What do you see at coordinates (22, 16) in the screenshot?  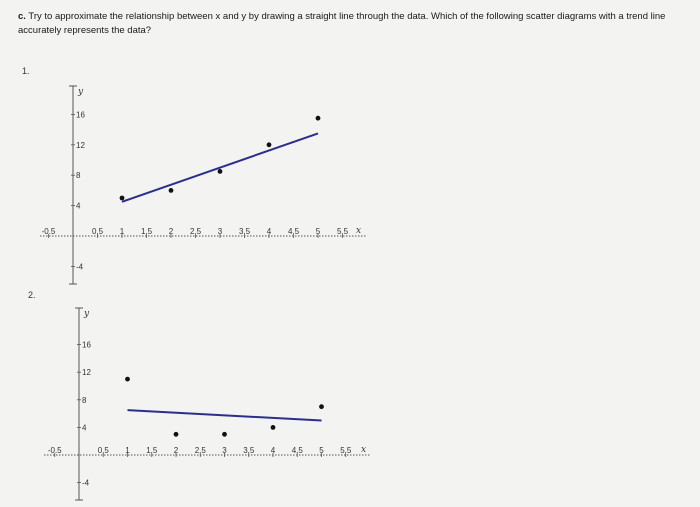 I see `question-label: c.` at bounding box center [22, 16].